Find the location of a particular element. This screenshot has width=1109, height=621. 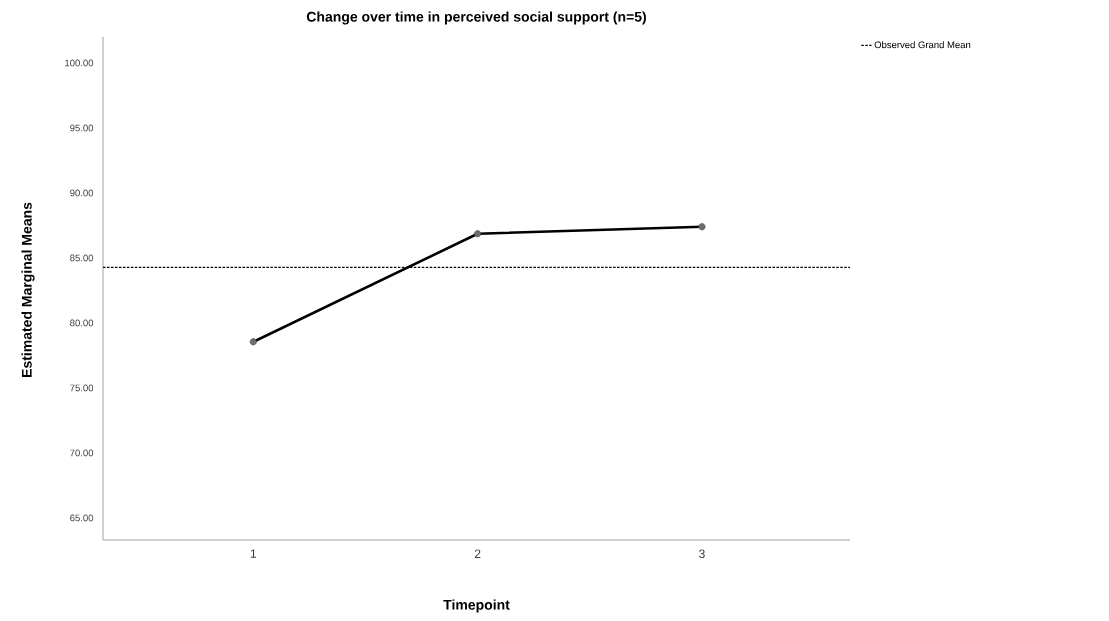

y-tick-label: 65.00 is located at coordinates (82, 518).